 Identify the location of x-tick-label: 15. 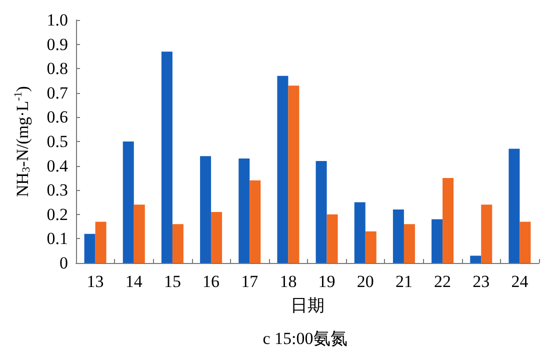
(172, 281).